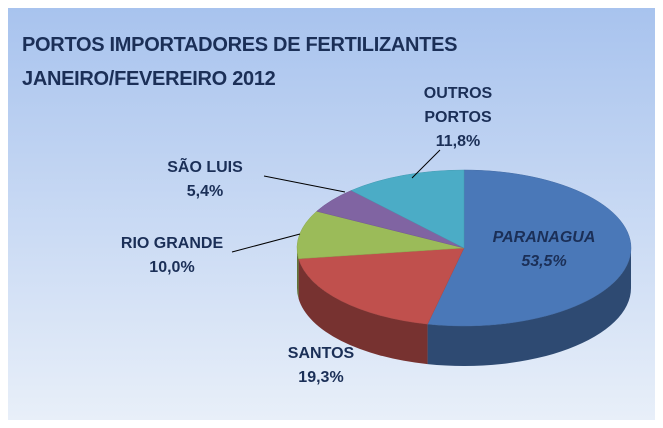  I want to click on label-text: RIO GRANDE, so click(172, 243).